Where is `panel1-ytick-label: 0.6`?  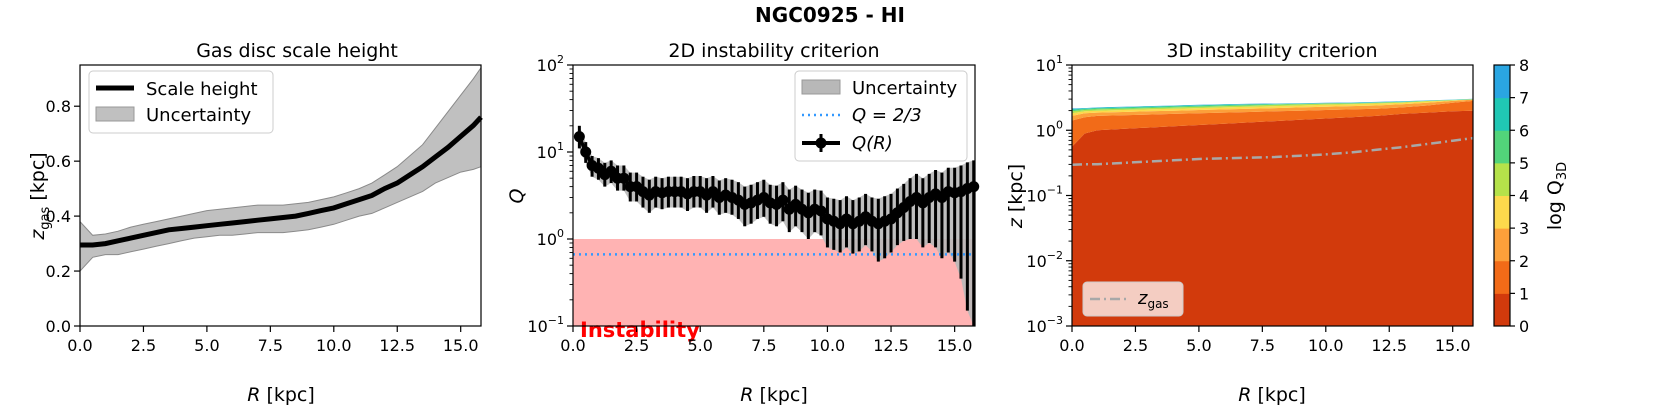 panel1-ytick-label: 0.6 is located at coordinates (58, 161).